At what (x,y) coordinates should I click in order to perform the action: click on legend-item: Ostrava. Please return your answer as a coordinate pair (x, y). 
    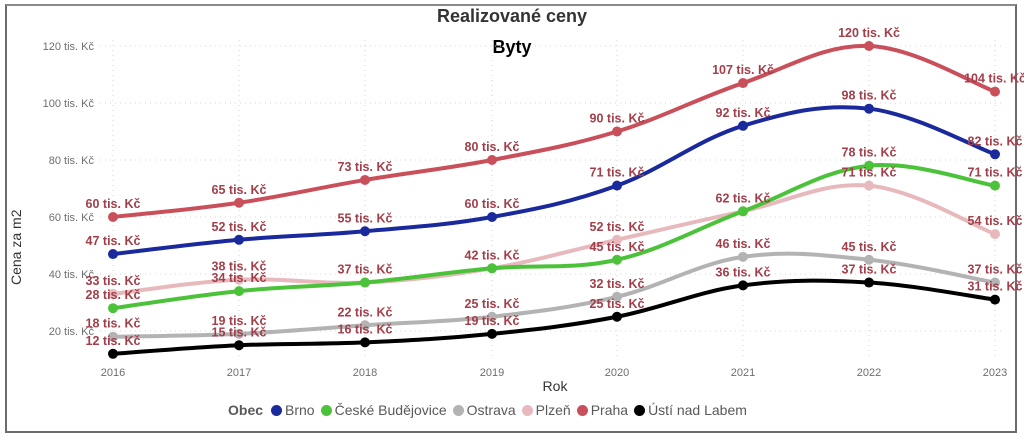
    Looking at the image, I should click on (484, 410).